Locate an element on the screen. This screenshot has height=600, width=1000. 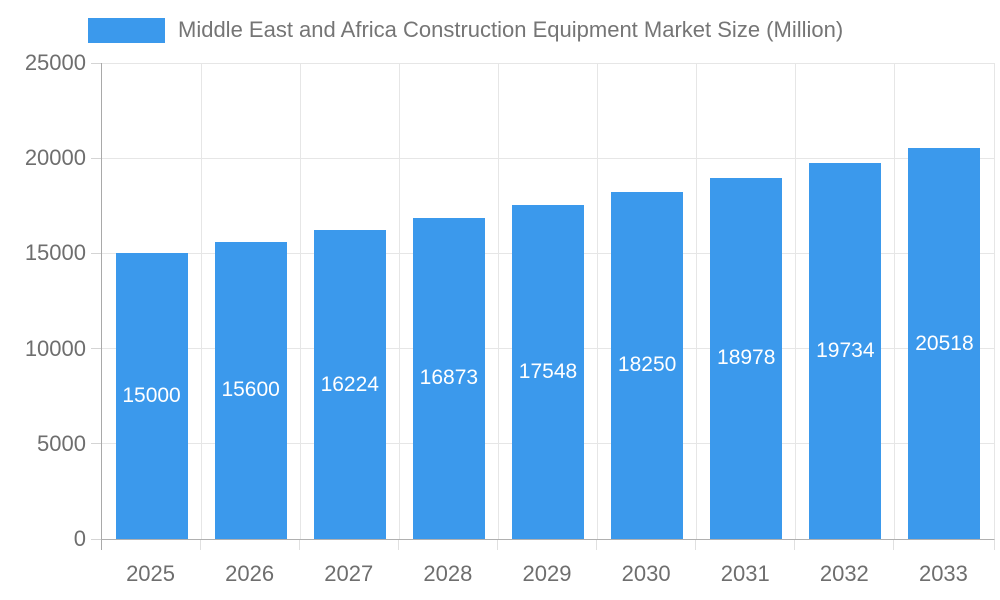
y-axis-label-25000: 25000 is located at coordinates (55, 62).